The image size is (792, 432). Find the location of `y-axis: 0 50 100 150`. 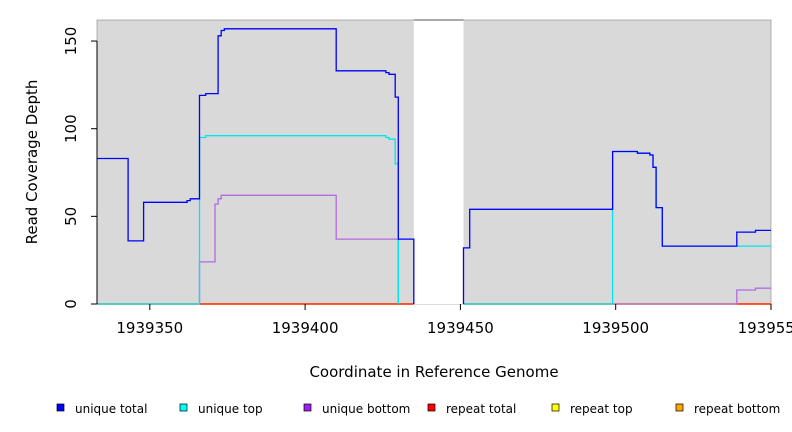

y-axis: 0 50 100 150 is located at coordinates (80, 168).